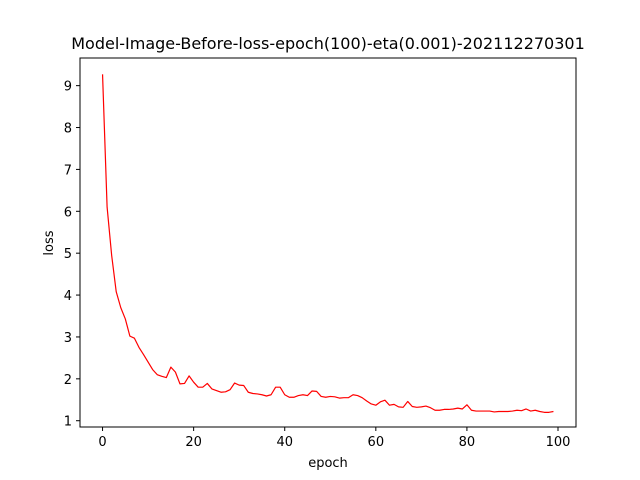 The height and width of the screenshot is (480, 640). Describe the element at coordinates (284, 442) in the screenshot. I see `x-tick-label: 40` at that location.